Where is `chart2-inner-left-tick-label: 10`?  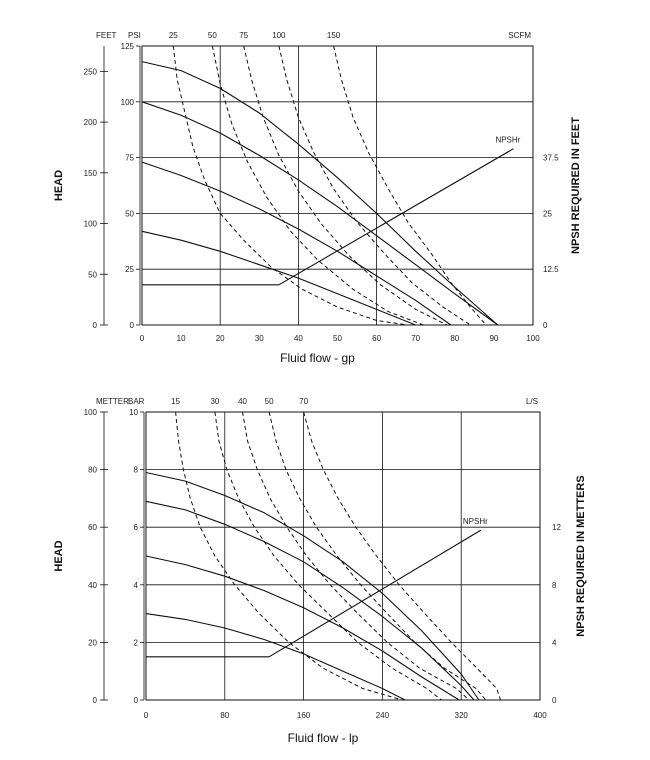
chart2-inner-left-tick-label: 10 is located at coordinates (133, 412).